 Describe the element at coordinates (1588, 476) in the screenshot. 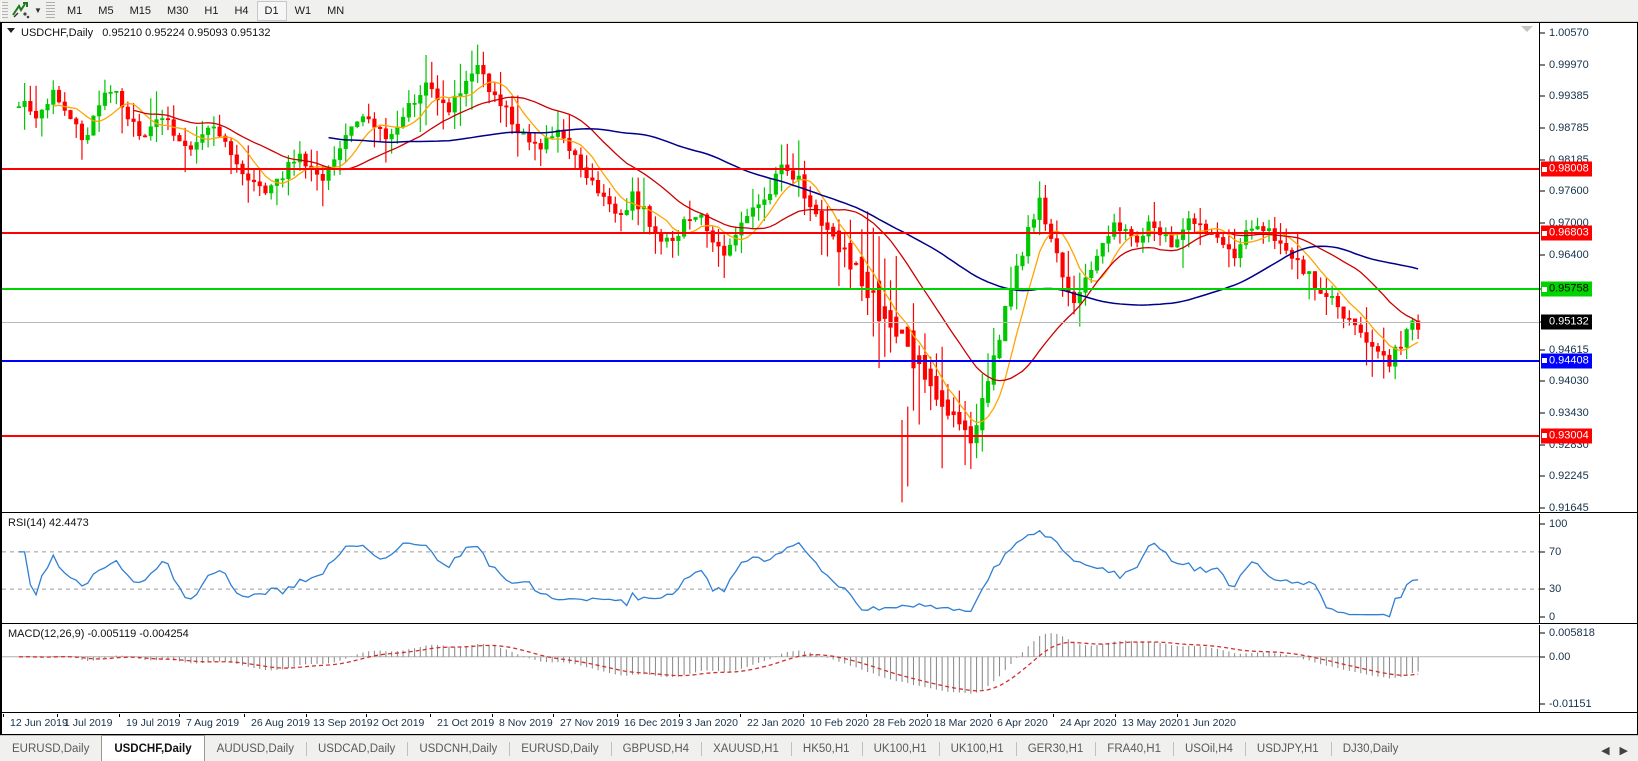

I see `price-tick-0.92245: 0.92245` at that location.